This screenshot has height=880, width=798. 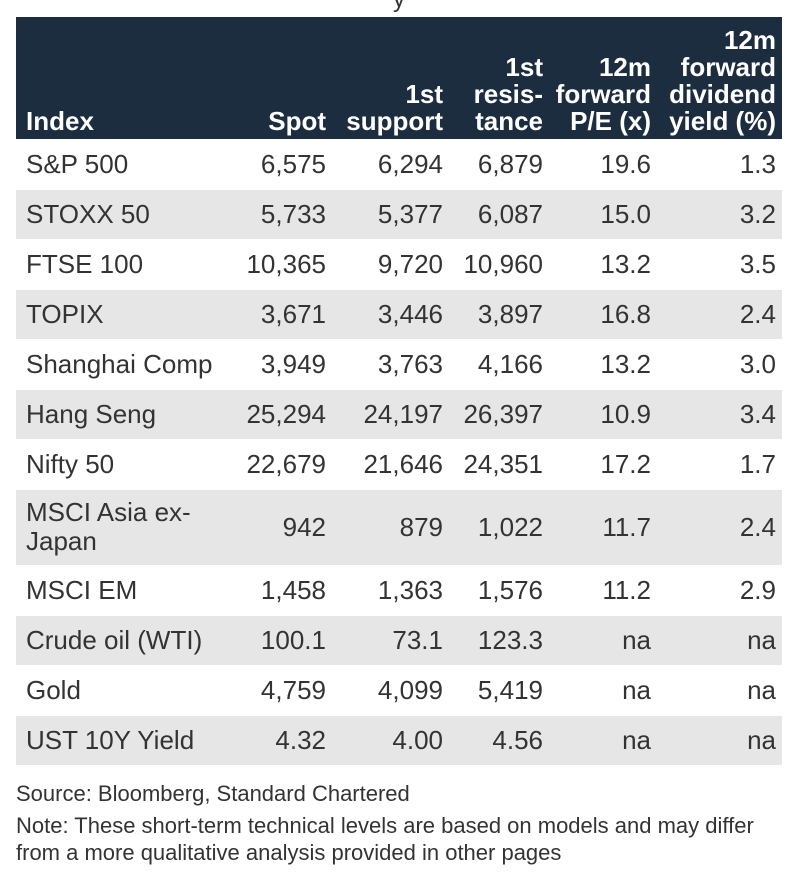 What do you see at coordinates (285, 639) in the screenshot?
I see `cell-spot: 100.1` at bounding box center [285, 639].